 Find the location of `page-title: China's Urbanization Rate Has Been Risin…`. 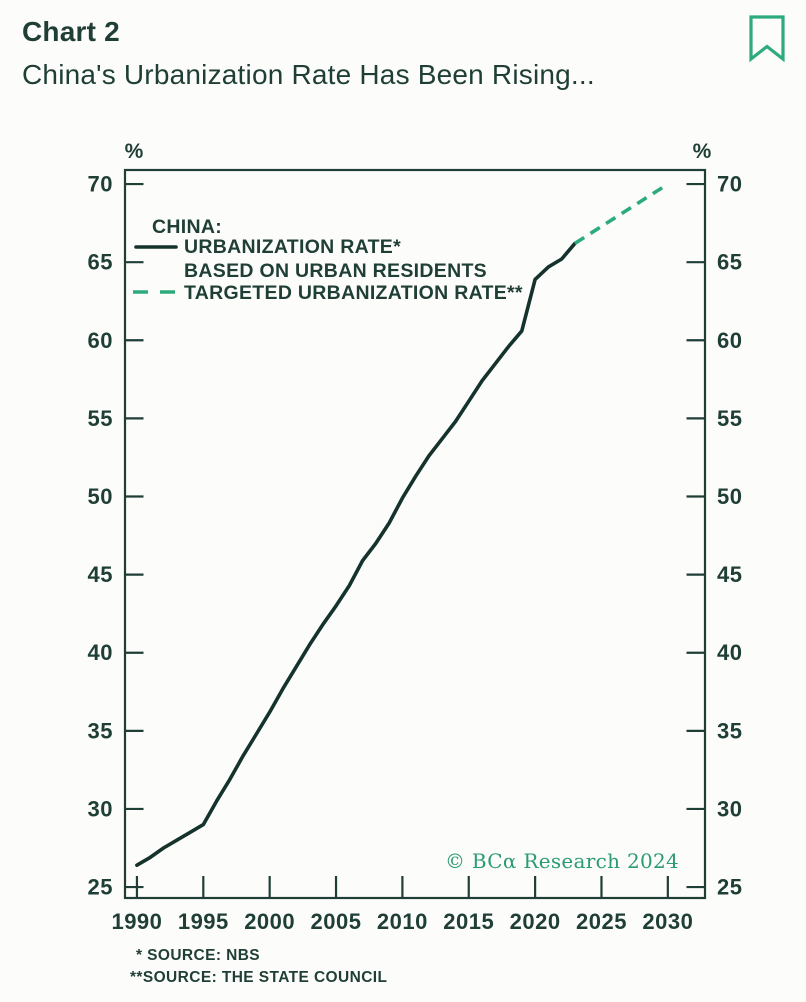

page-title: China's Urbanization Rate Has Been Risin… is located at coordinates (308, 74).